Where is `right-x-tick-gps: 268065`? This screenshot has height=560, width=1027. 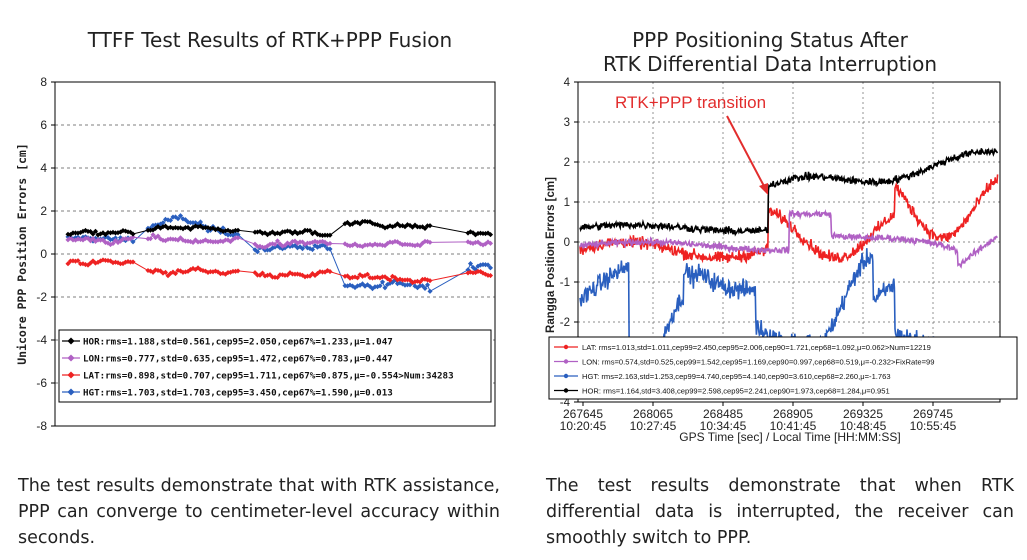 right-x-tick-gps: 268065 is located at coordinates (653, 414).